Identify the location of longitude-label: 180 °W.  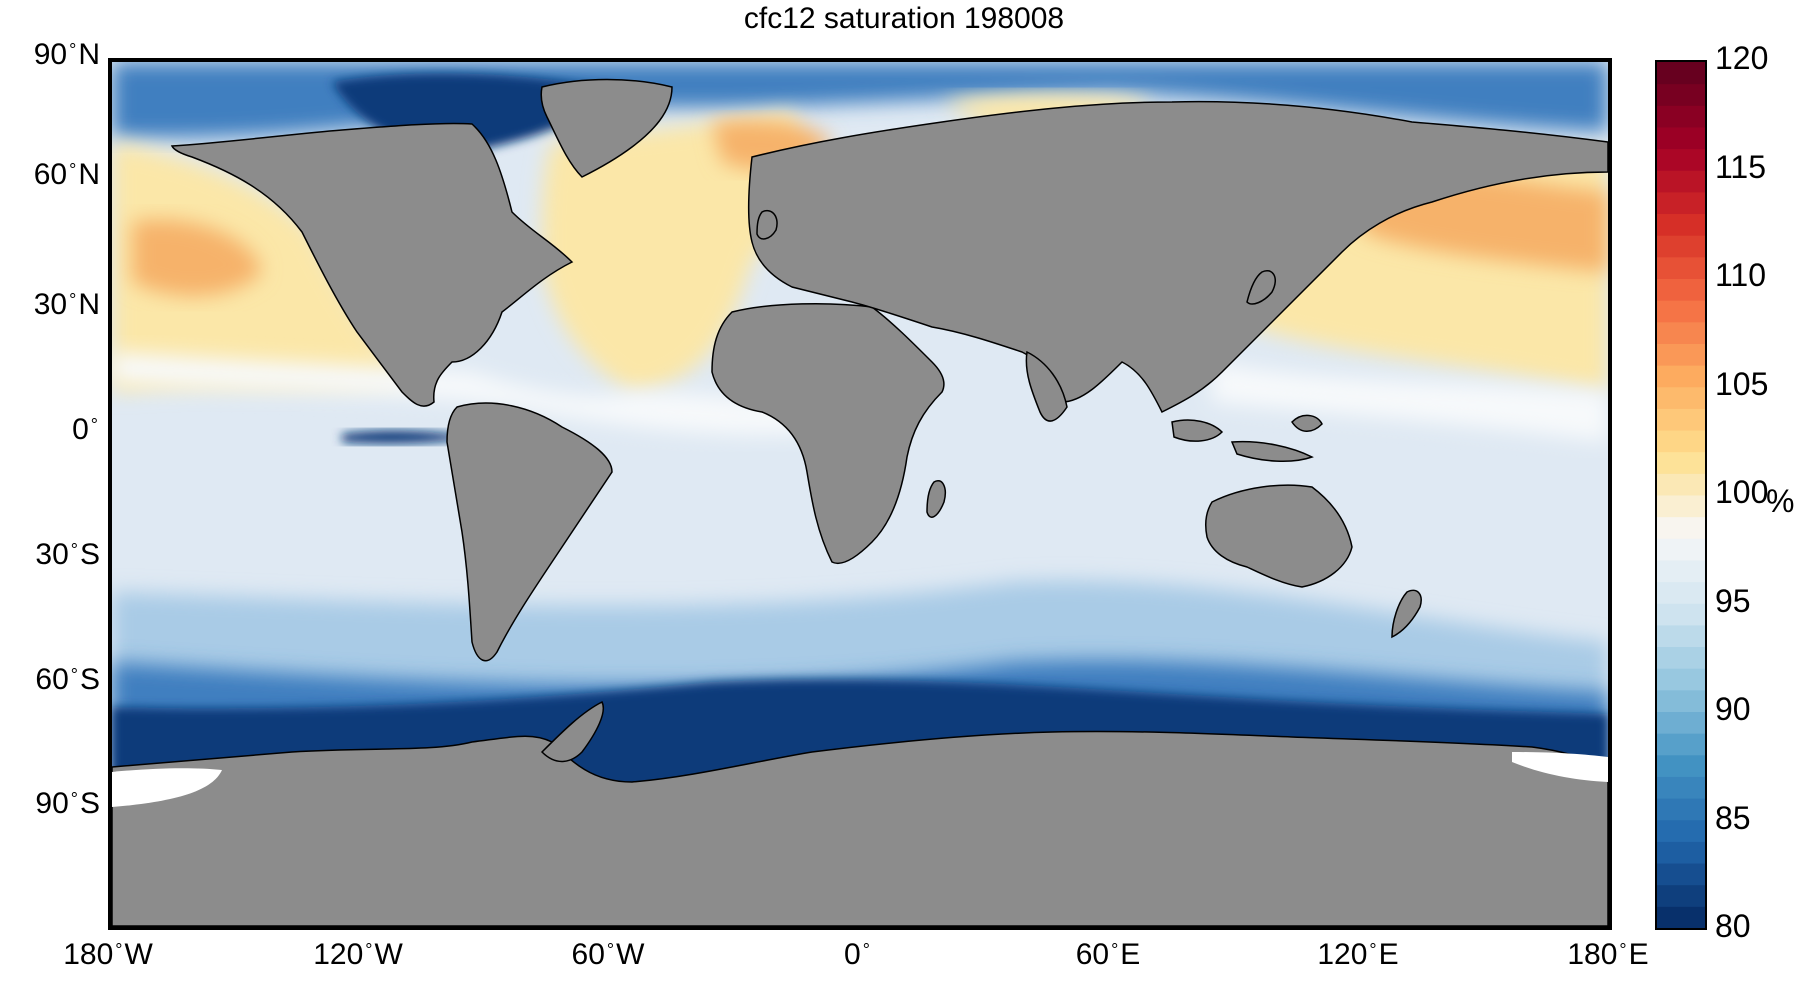
(108, 954).